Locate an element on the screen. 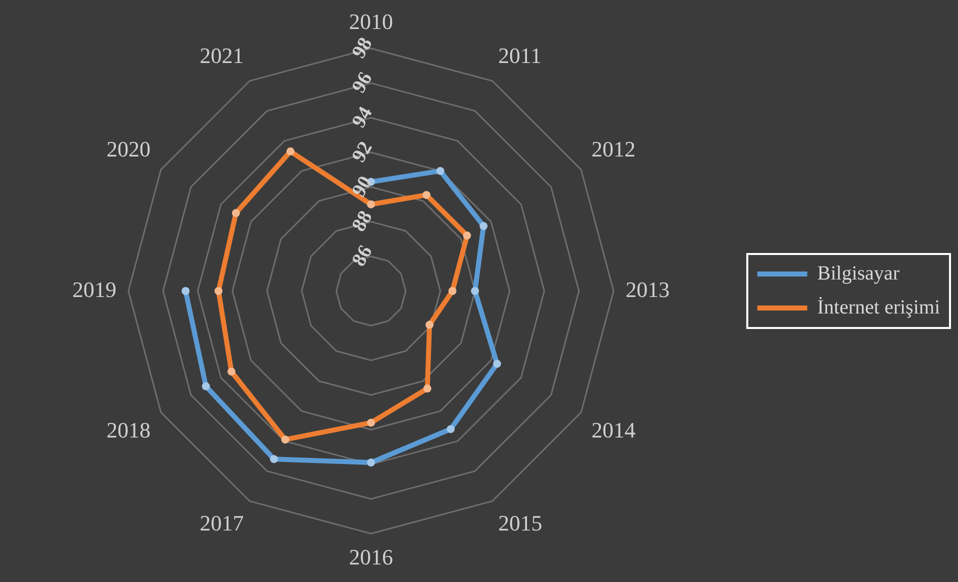  legend-label: İnternet erişimi is located at coordinates (878, 307).